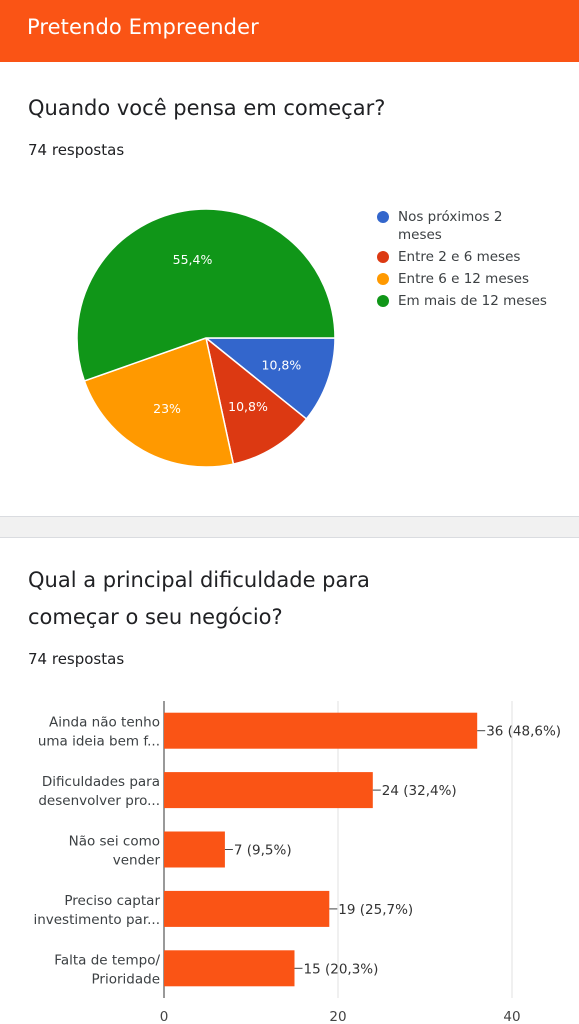 The width and height of the screenshot is (579, 1024). I want to click on question-title-line-1: Qual a principal dificuldade para, so click(199, 580).